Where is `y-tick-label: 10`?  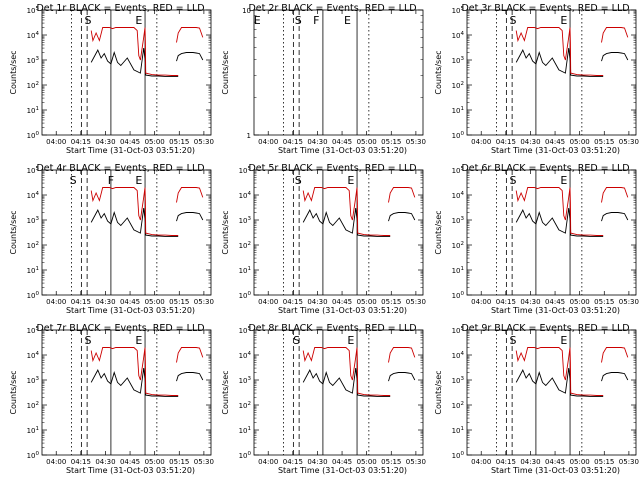
y-tick-label: 10 is located at coordinates (246, 11).